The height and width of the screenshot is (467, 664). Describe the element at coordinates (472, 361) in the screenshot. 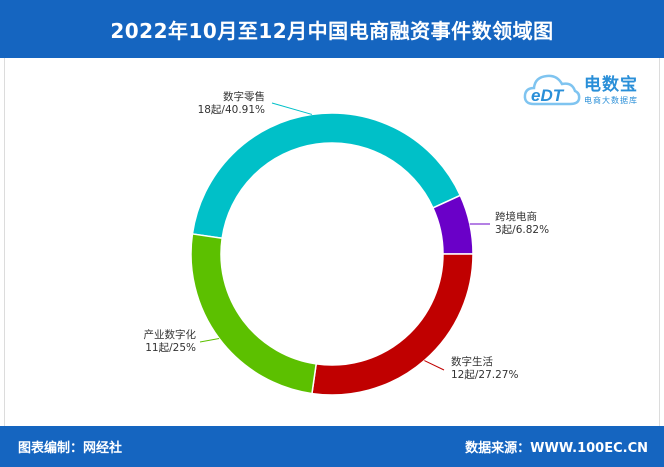

I see `slice-name-label: 数字生活` at that location.